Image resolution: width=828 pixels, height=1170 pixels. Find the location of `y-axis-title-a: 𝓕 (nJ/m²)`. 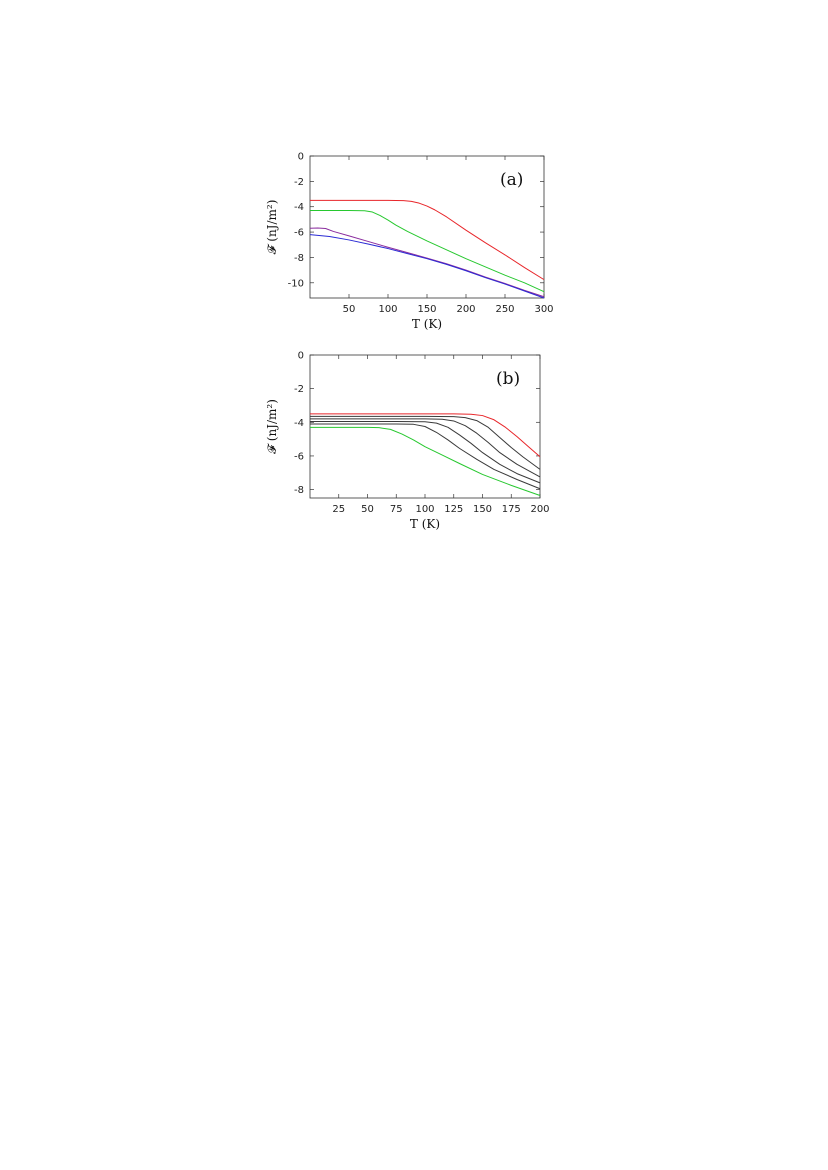

y-axis-title-a: 𝓕 (nJ/m²) is located at coordinates (272, 227).